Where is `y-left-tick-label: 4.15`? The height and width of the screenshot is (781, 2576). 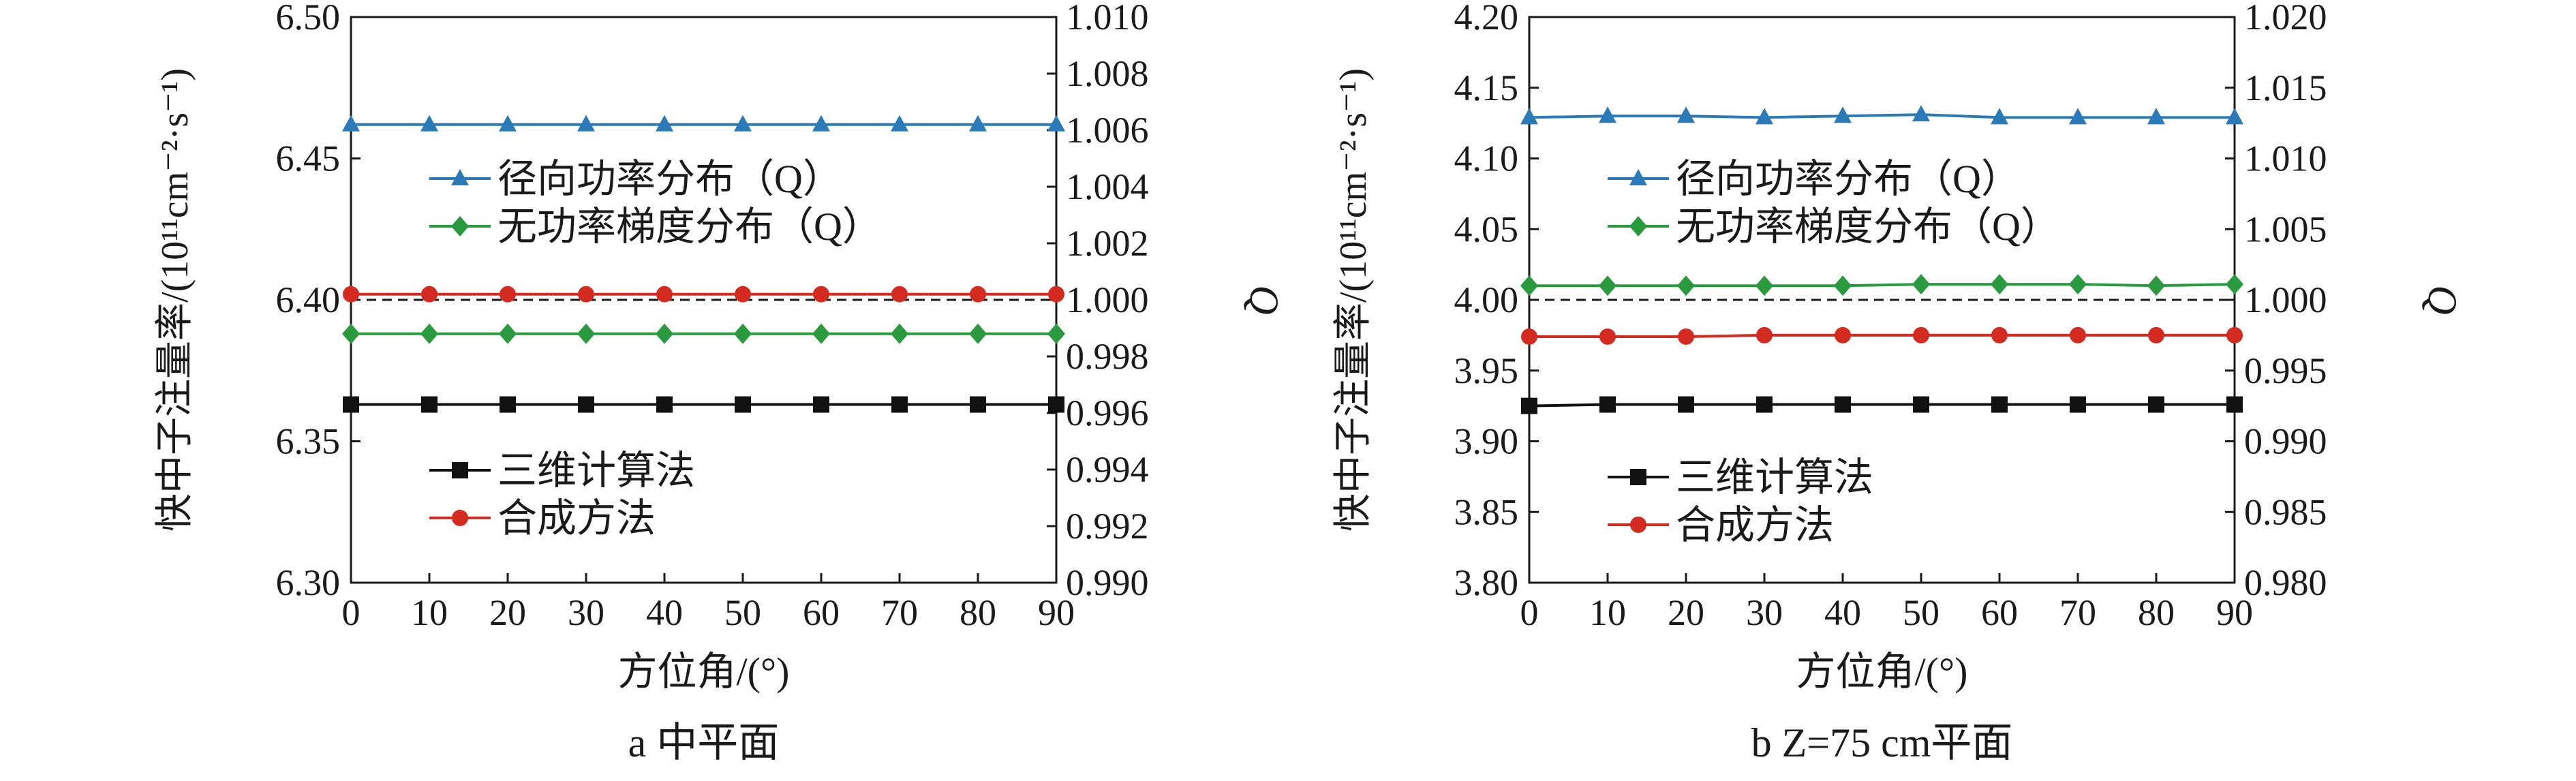
y-left-tick-label: 4.15 is located at coordinates (1486, 87).